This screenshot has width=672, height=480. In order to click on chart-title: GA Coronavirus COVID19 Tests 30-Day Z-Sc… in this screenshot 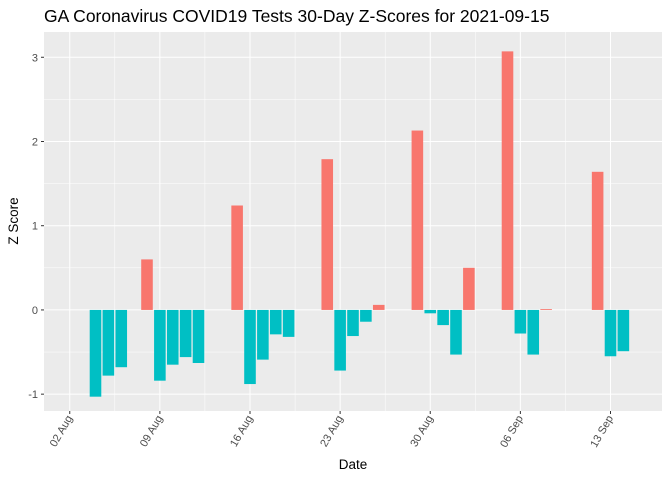, I will do `click(296, 16)`.